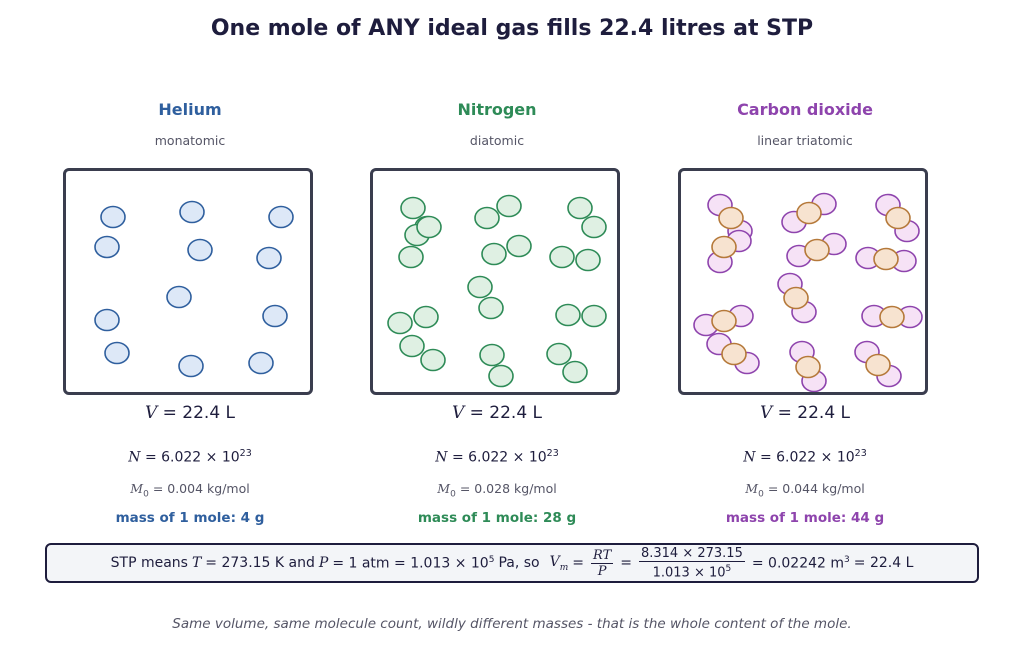 This screenshot has height=650, width=1024. I want to click on volume-nitrogen: V = 22.4 L, so click(497, 413).